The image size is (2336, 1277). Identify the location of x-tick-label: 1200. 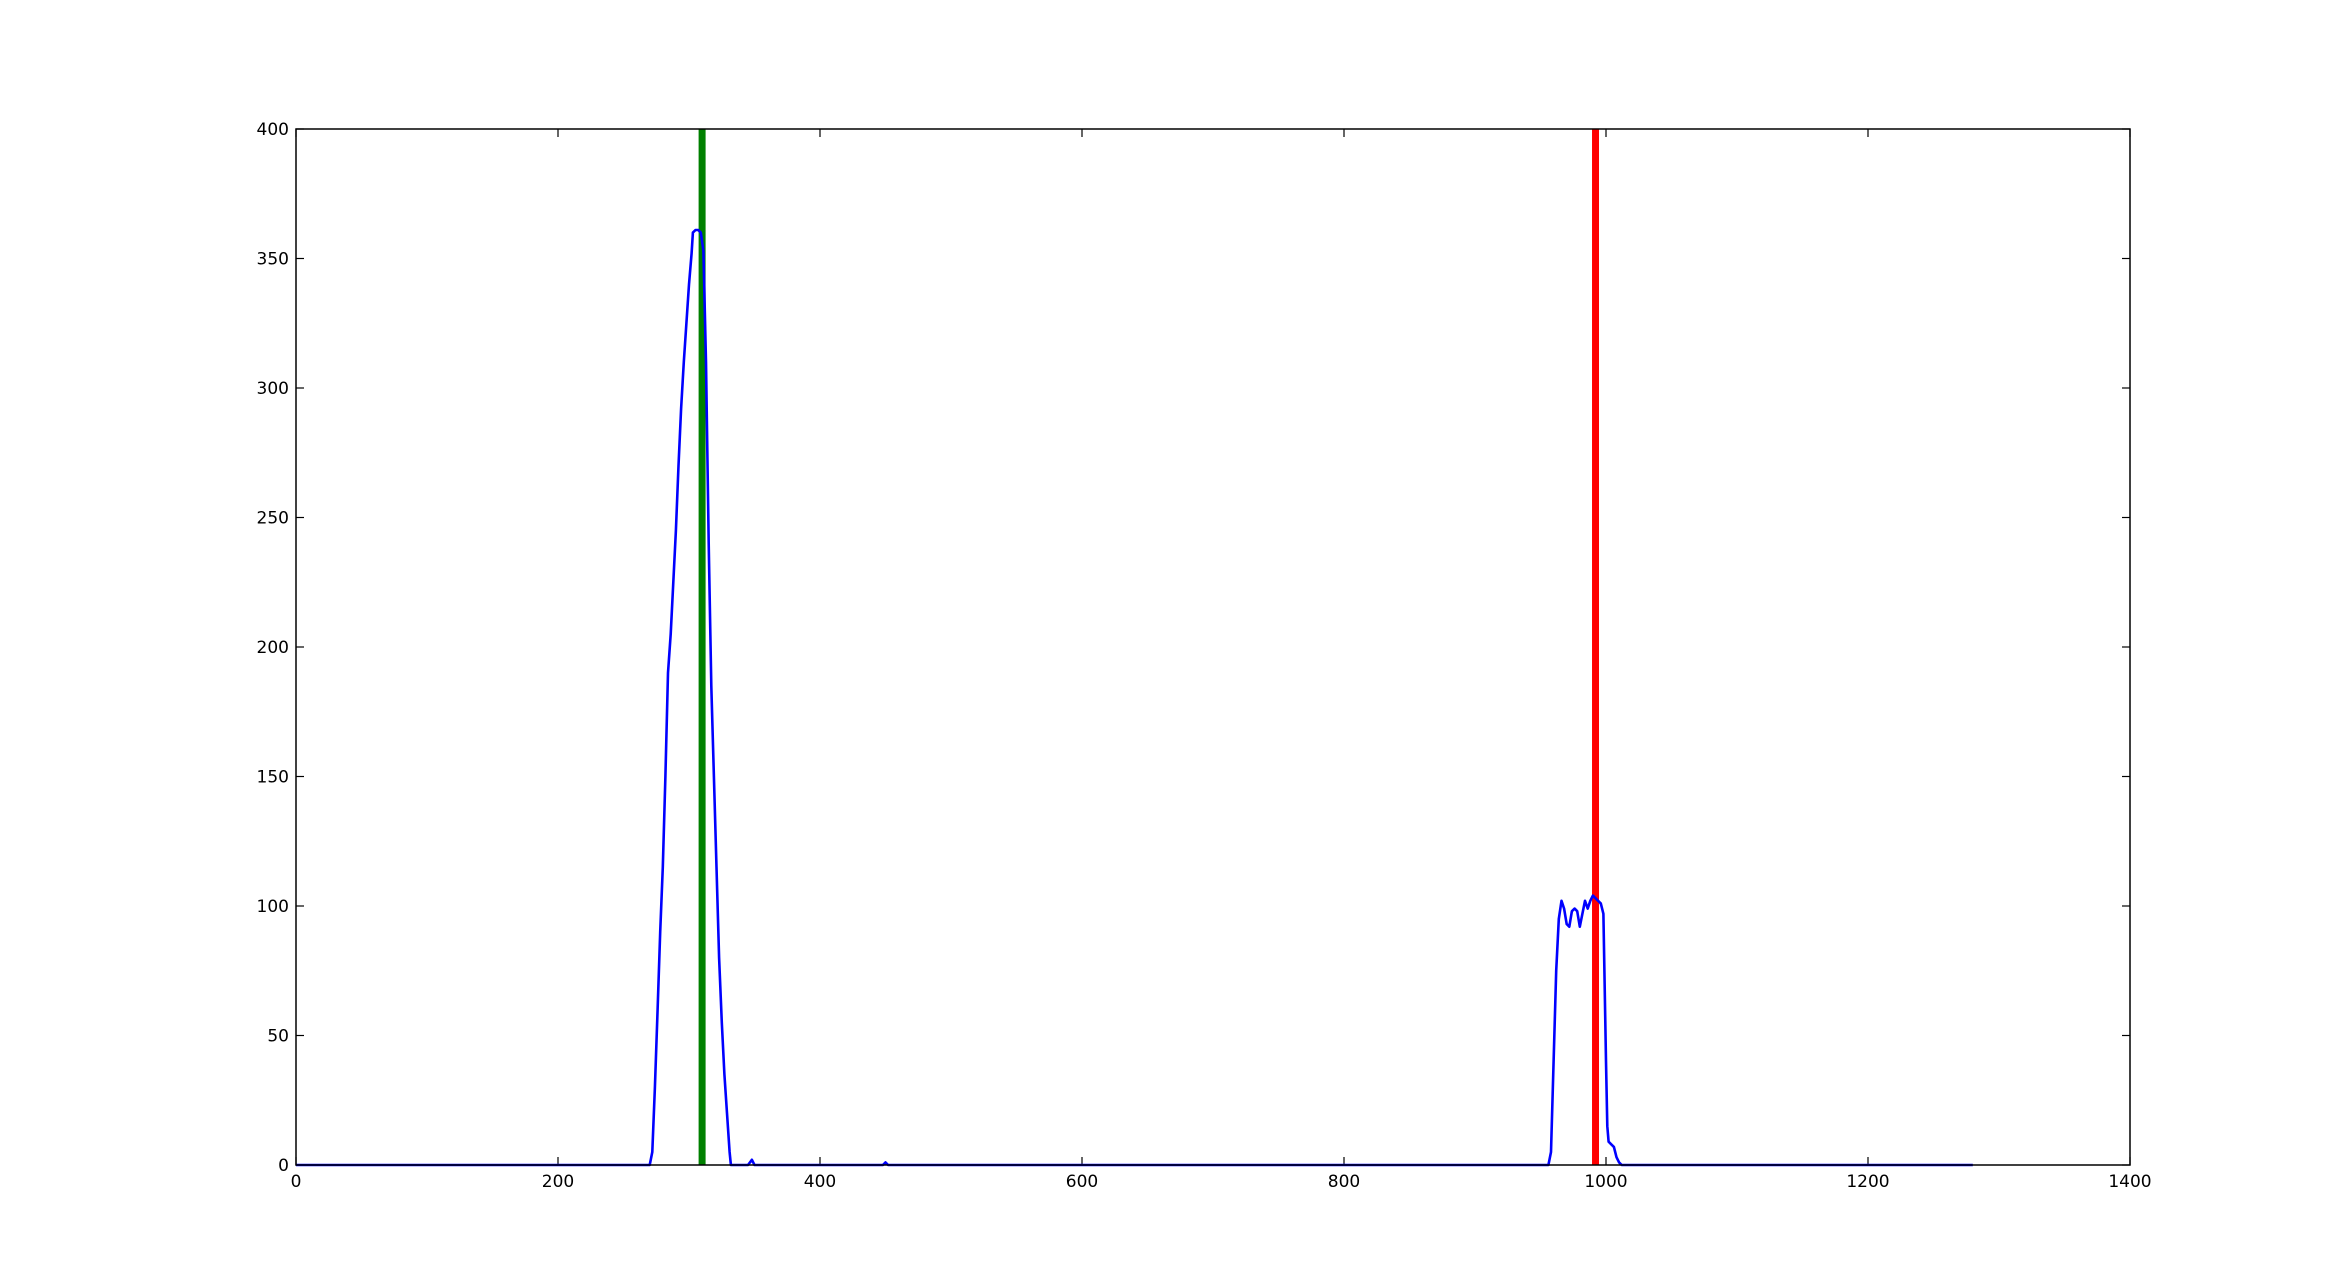
(1867, 1182).